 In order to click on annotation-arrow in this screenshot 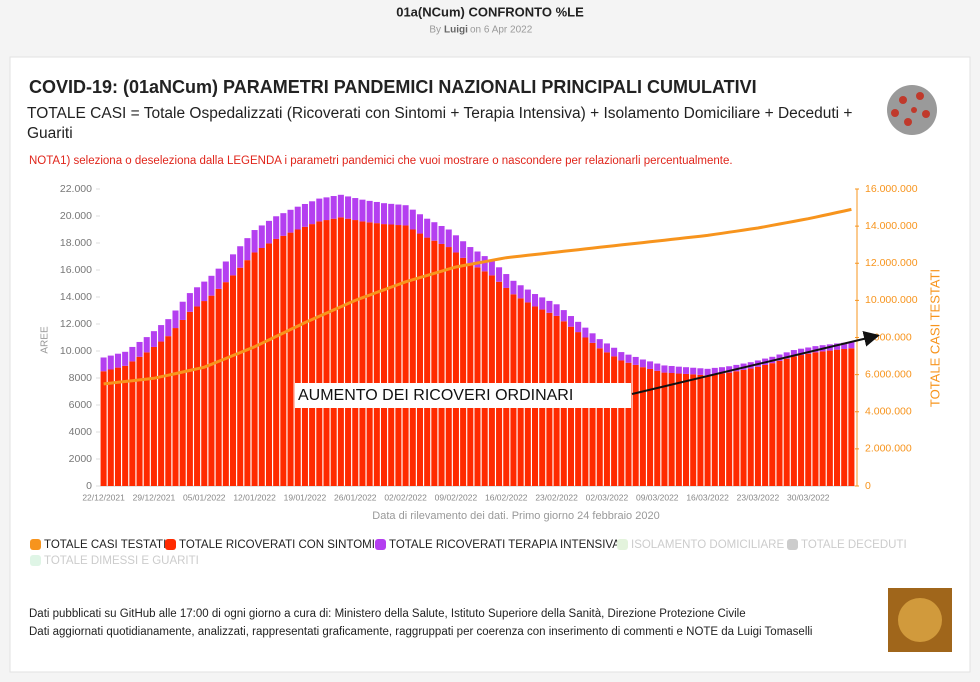, I will do `click(755, 362)`.